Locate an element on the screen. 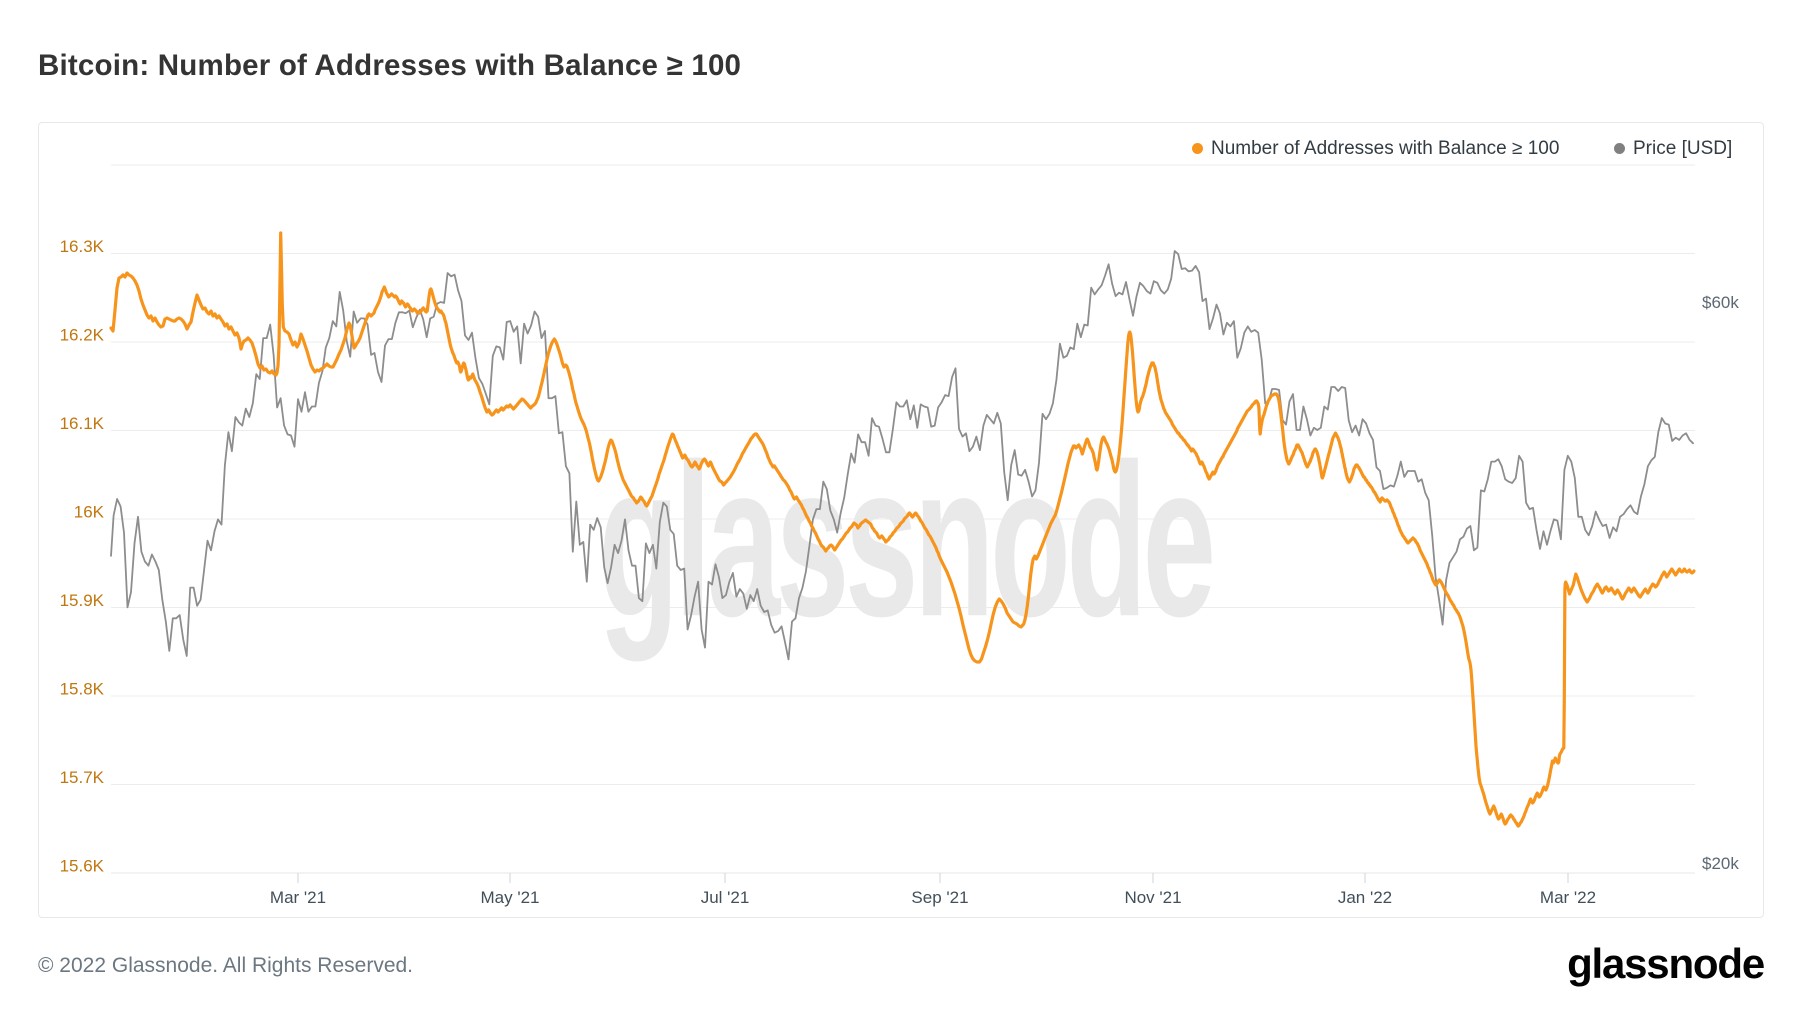 The image size is (1800, 1013). svg-text: 16.2K is located at coordinates (82, 335).